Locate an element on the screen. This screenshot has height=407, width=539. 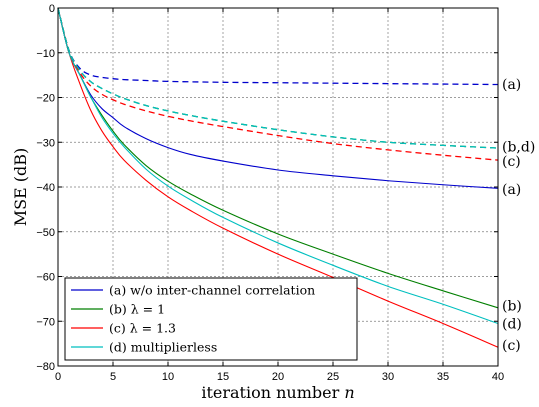
x-tick-label: 30 is located at coordinates (388, 377).